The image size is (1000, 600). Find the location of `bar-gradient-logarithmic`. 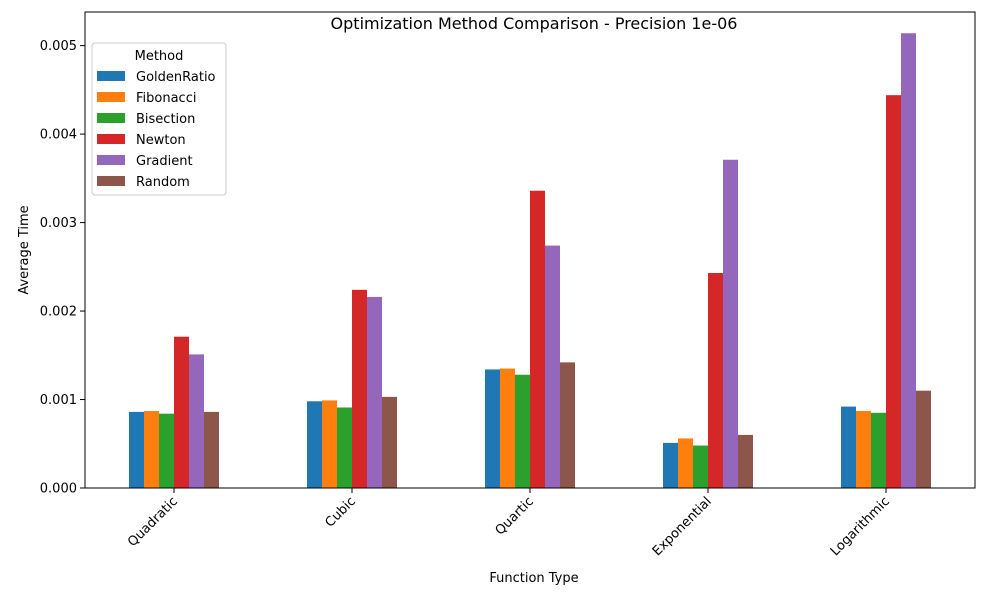

bar-gradient-logarithmic is located at coordinates (908, 261).